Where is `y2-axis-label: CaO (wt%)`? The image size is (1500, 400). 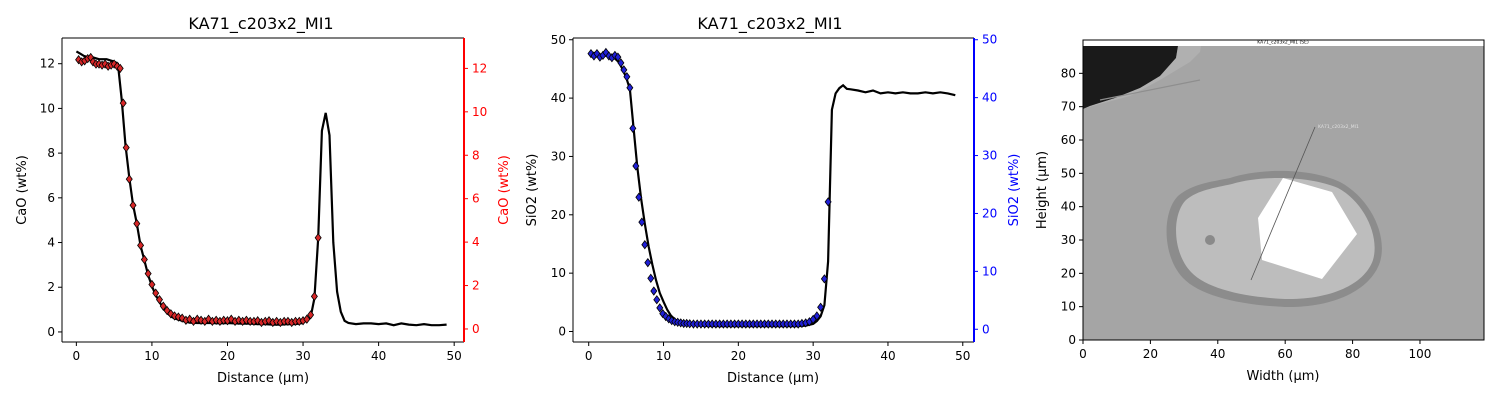
y2-axis-label: CaO (wt%) is located at coordinates (504, 190).